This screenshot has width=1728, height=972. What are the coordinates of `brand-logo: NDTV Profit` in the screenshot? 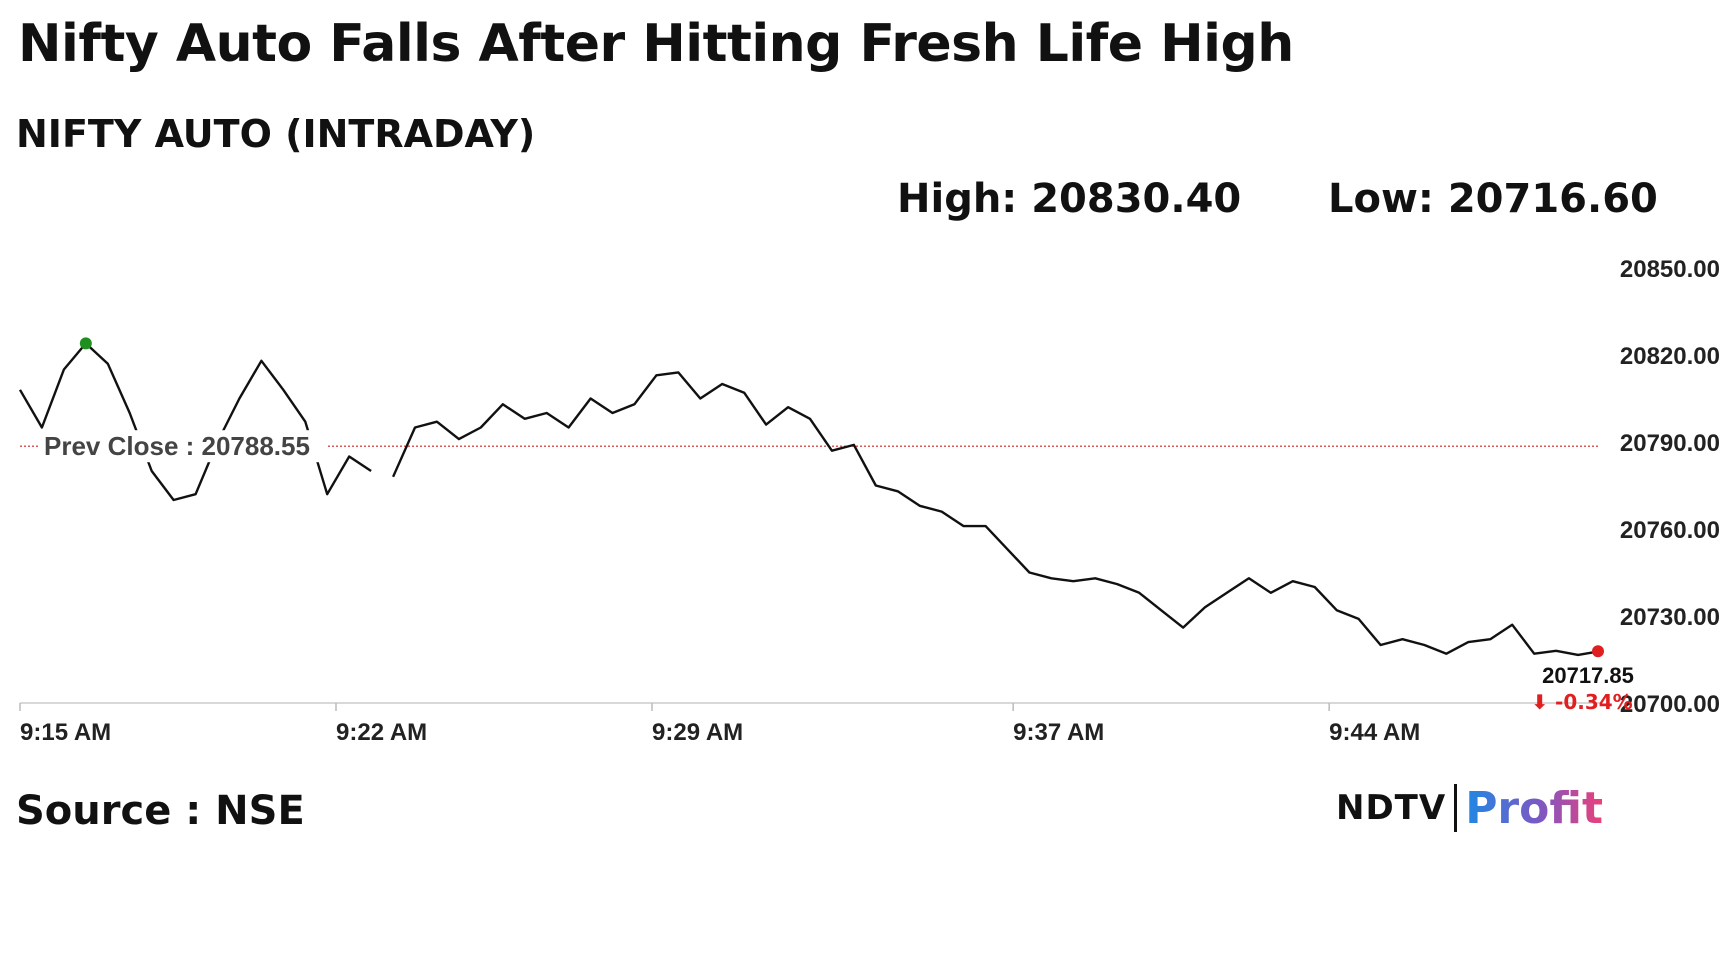 It's located at (1469, 808).